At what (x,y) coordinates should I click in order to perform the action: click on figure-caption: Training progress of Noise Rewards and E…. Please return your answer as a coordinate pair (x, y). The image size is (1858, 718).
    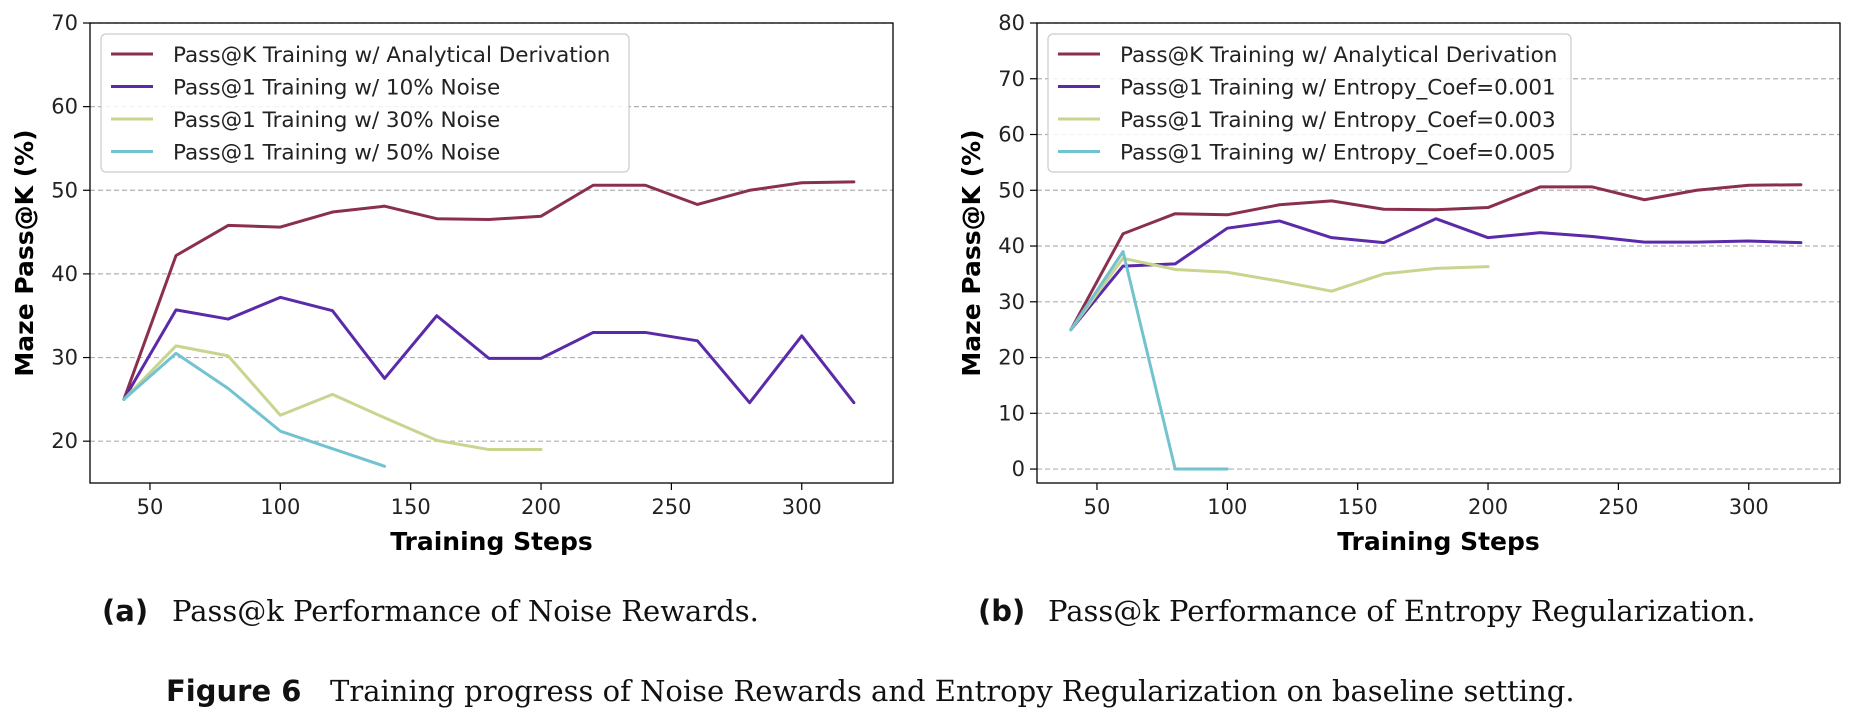
    Looking at the image, I should click on (952, 691).